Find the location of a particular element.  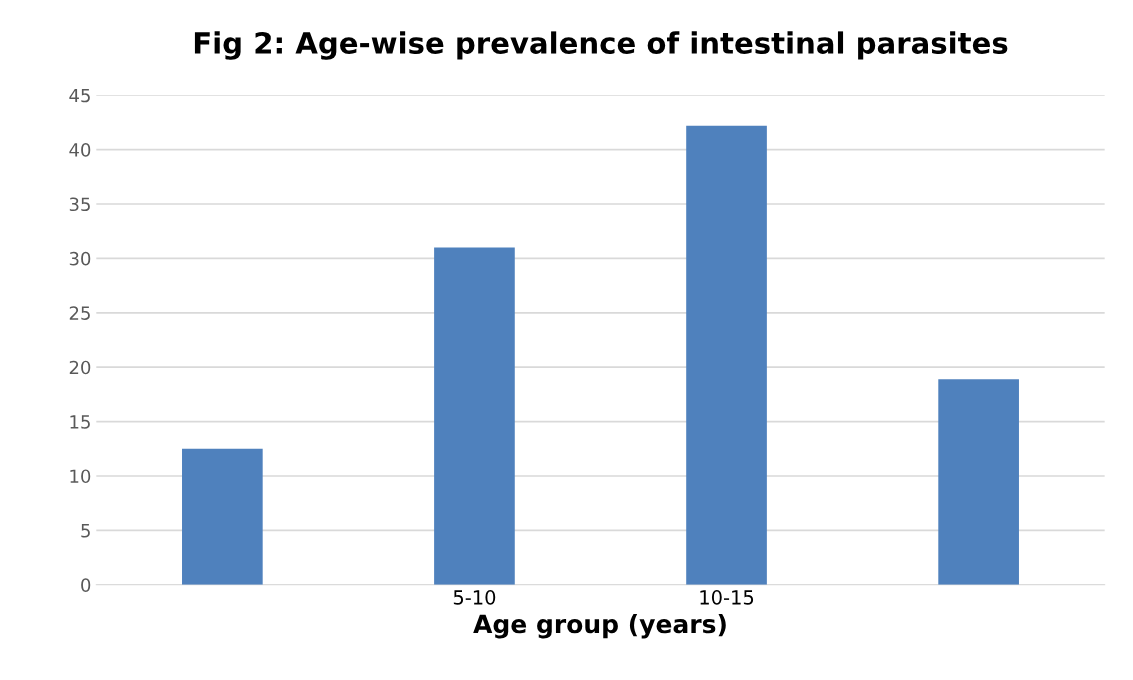

y-tick-label: 10 is located at coordinates (80, 476).